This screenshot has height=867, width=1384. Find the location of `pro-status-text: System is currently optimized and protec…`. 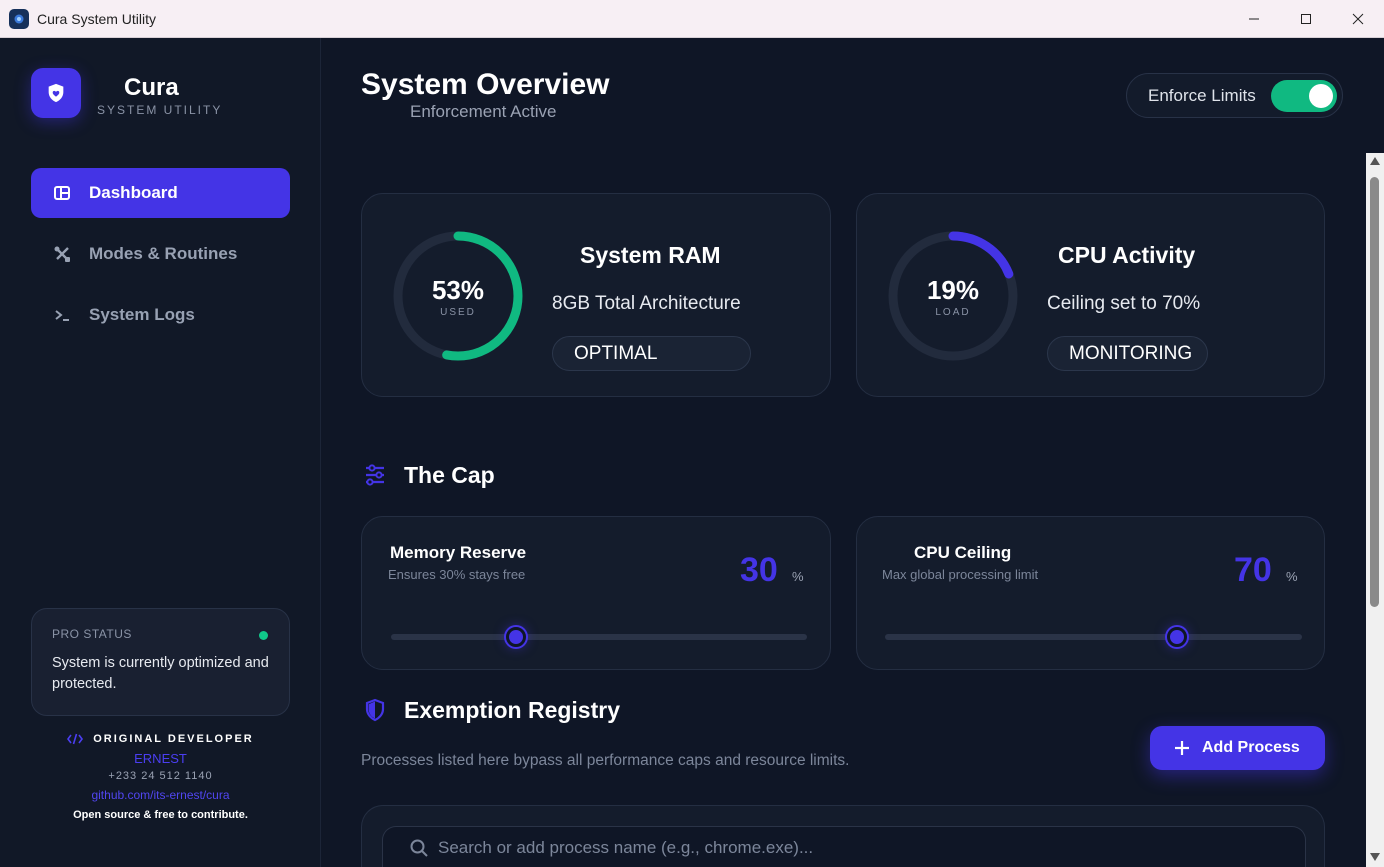

pro-status-text: System is currently optimized and protec… is located at coordinates (160, 673).